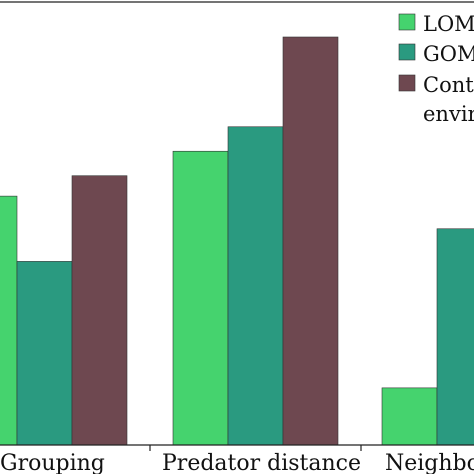 The height and width of the screenshot is (474, 474). Describe the element at coordinates (255, 448) in the screenshot. I see `x-ticks-group` at that location.